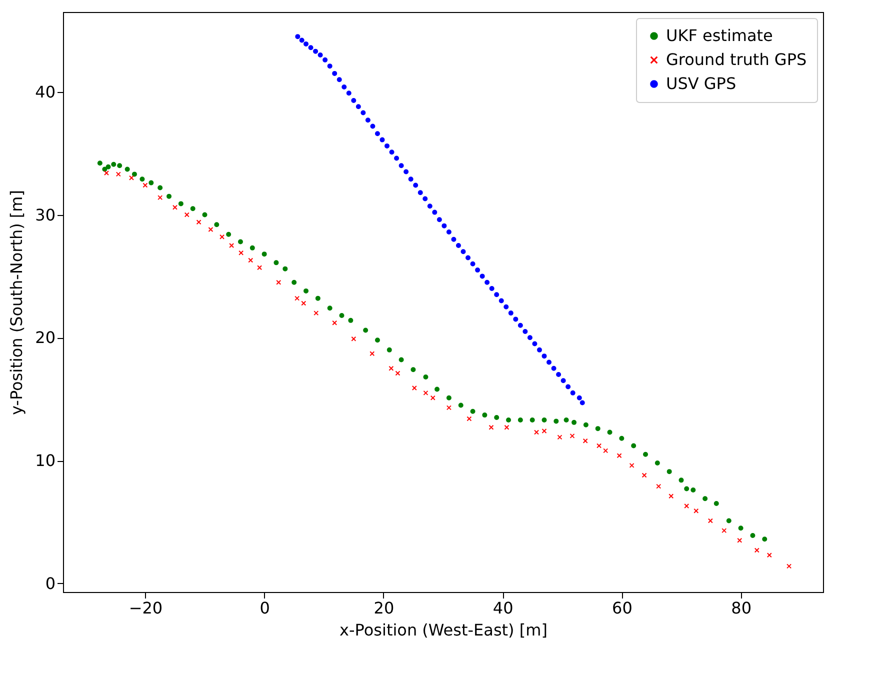 This screenshot has width=887, height=679. Describe the element at coordinates (444, 630) in the screenshot. I see `x-axis-title: x-Position (West-East) [m]` at that location.